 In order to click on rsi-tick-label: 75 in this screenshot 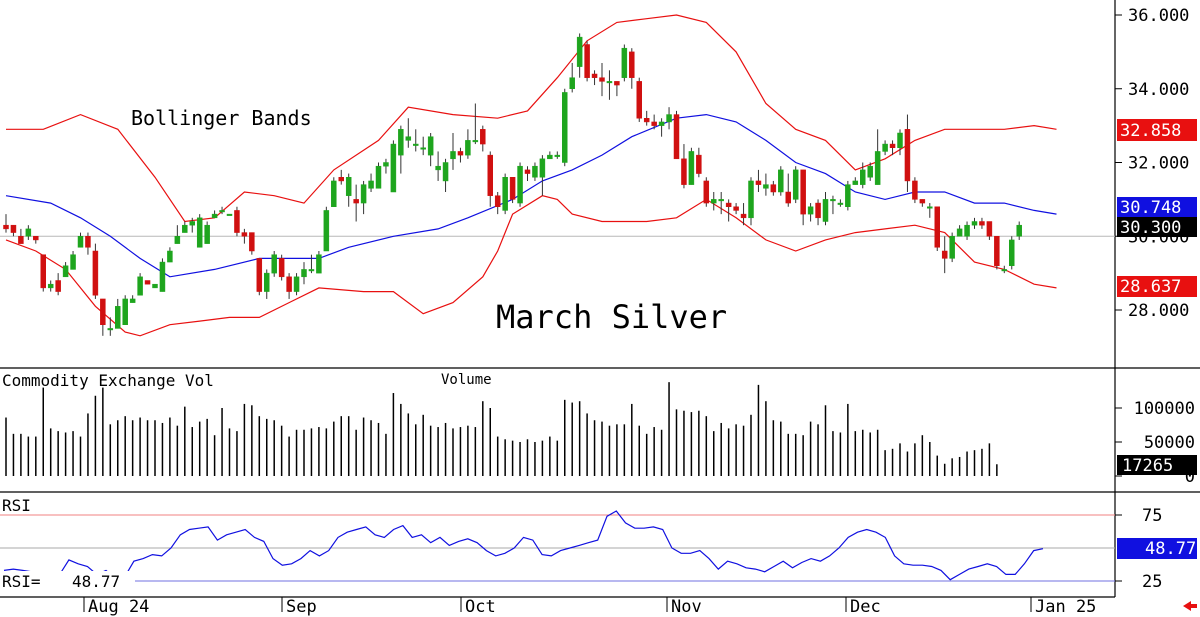, I will do `click(1152, 516)`.